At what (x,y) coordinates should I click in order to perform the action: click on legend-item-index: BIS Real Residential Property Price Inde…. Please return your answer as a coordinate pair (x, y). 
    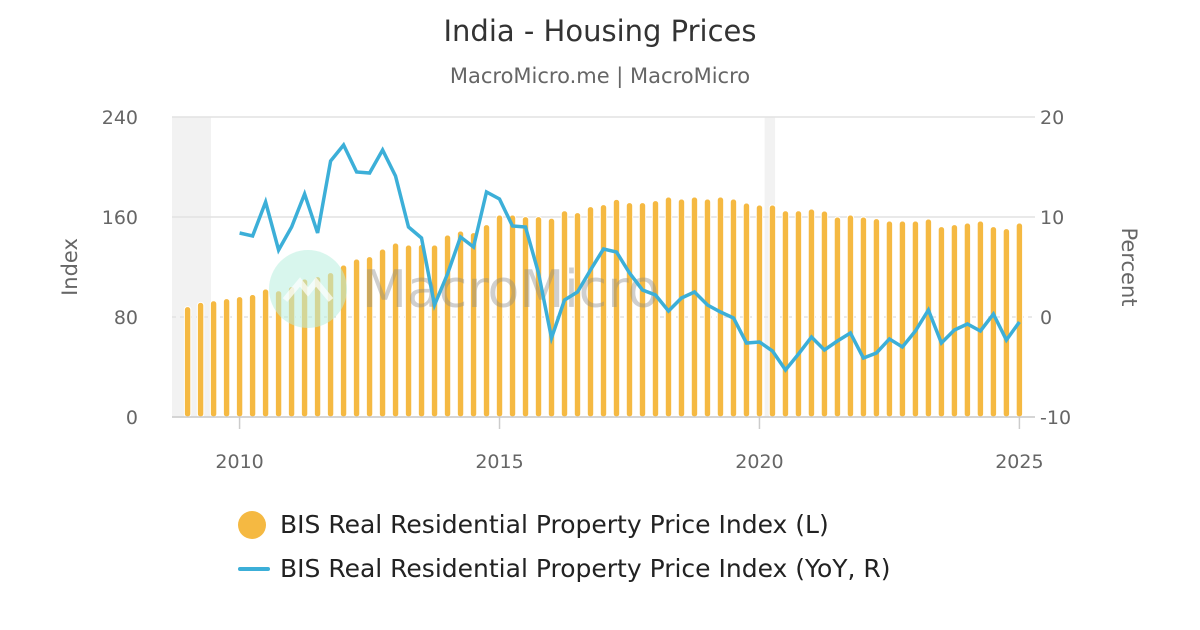
    Looking at the image, I should click on (533, 524).